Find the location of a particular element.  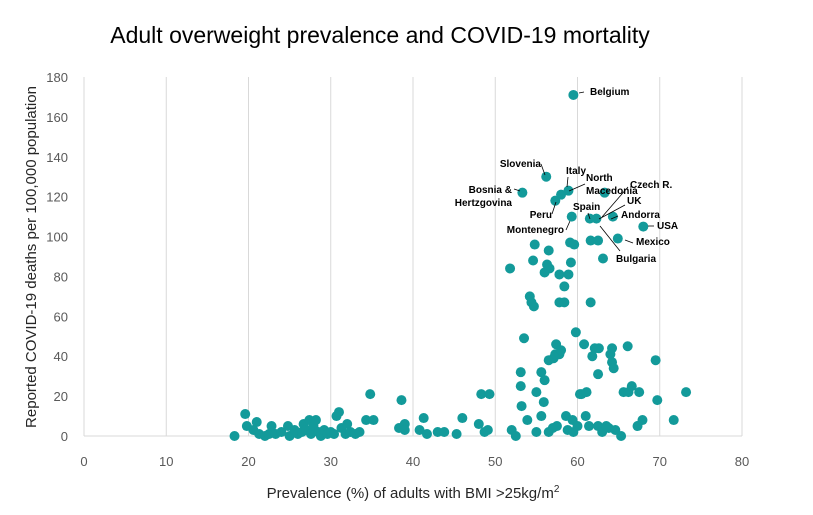

annotation-label: Bulgaria is located at coordinates (636, 259).